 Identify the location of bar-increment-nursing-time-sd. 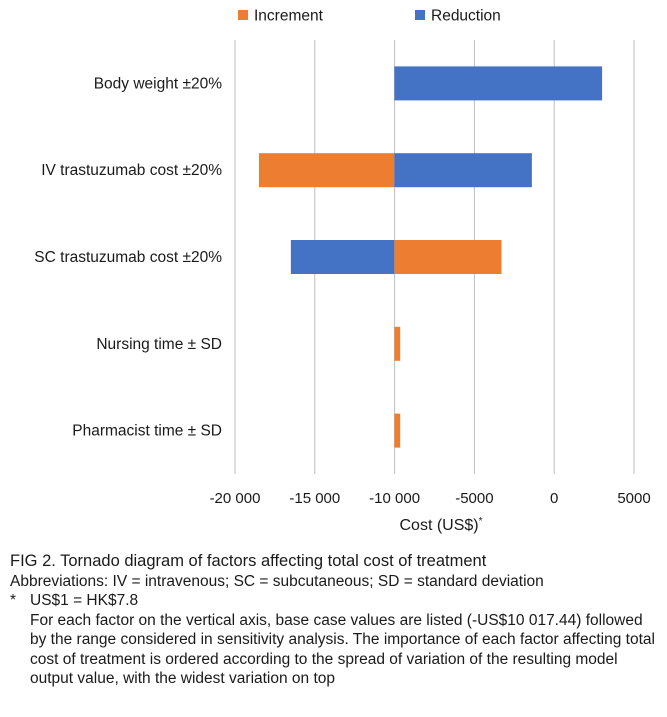
(397, 343).